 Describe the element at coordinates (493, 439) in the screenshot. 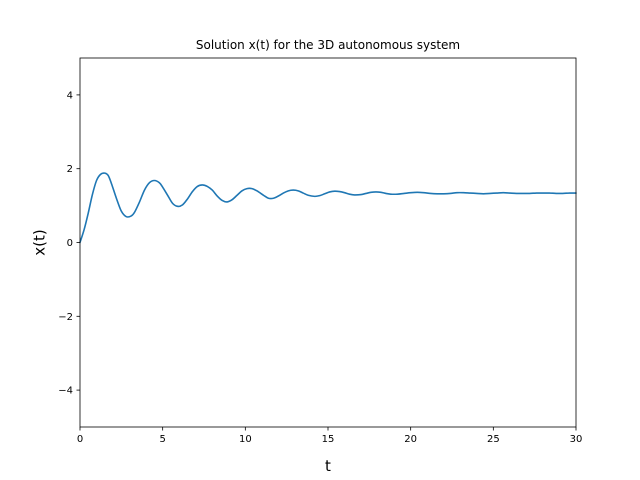

I see `x-tick-label: 25` at that location.